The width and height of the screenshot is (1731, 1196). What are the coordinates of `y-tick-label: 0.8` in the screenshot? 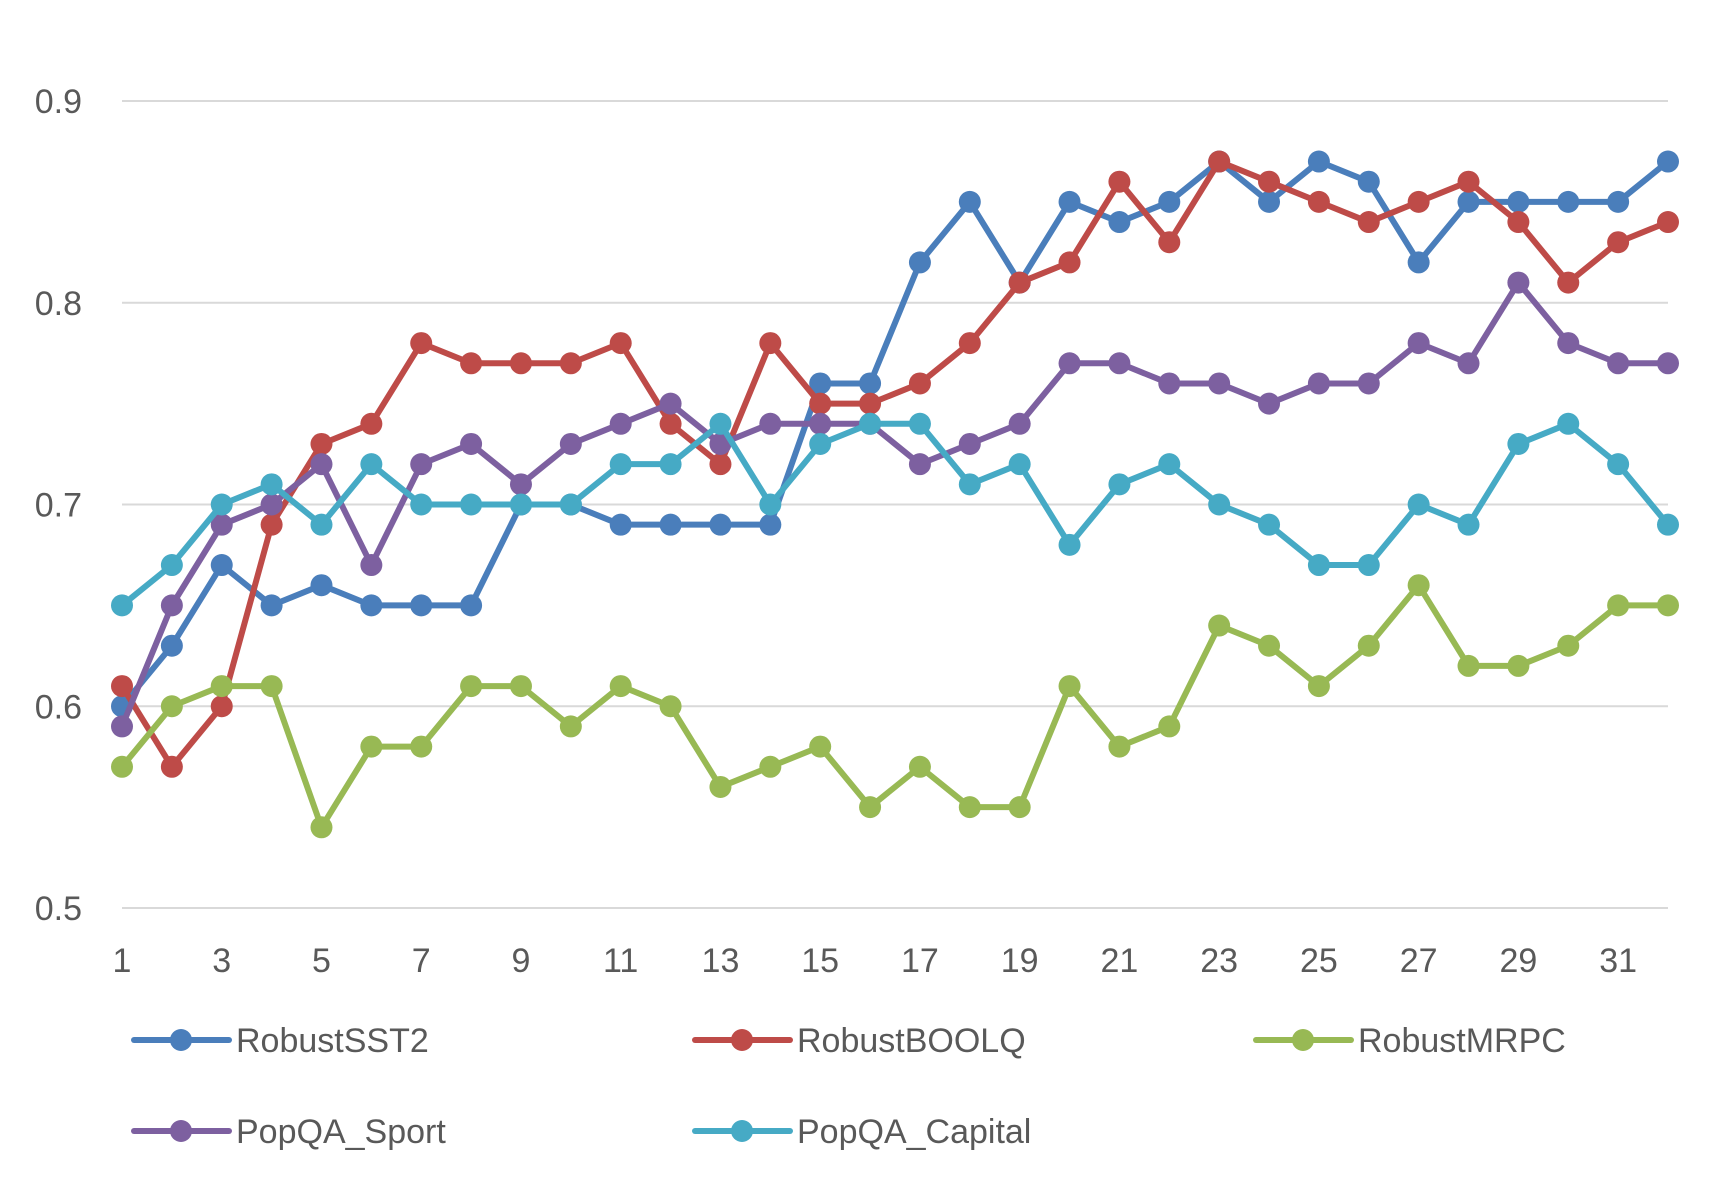 It's located at (58, 304).